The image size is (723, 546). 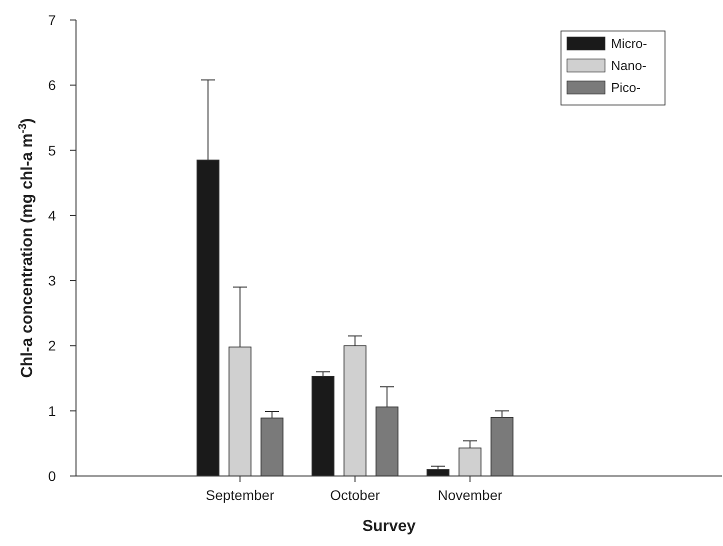 I want to click on x-tick-label: September, so click(x=240, y=495).